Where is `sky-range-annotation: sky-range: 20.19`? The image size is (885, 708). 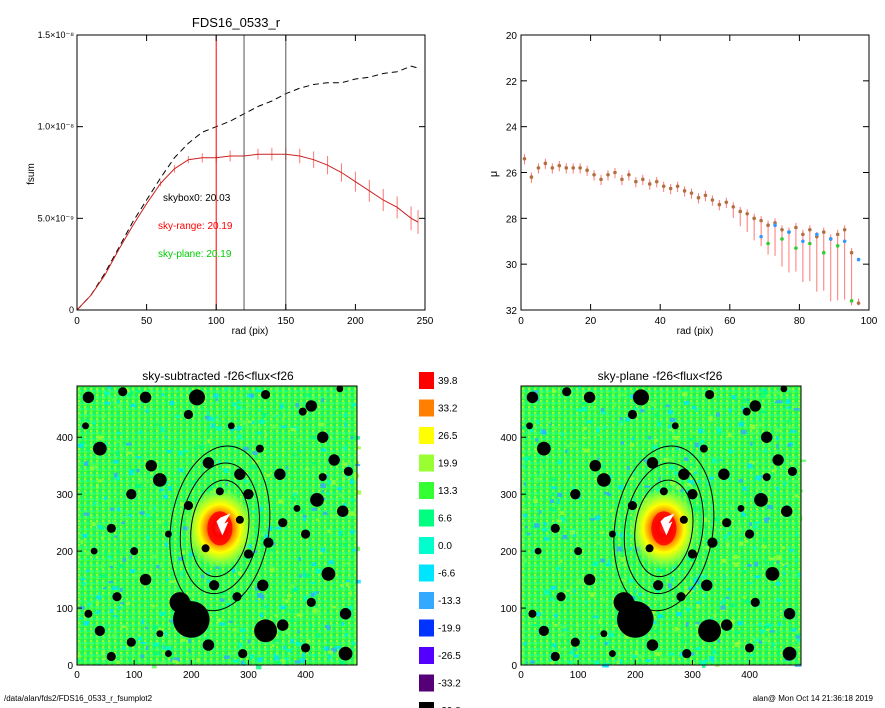
sky-range-annotation: sky-range: 20.19 is located at coordinates (195, 226).